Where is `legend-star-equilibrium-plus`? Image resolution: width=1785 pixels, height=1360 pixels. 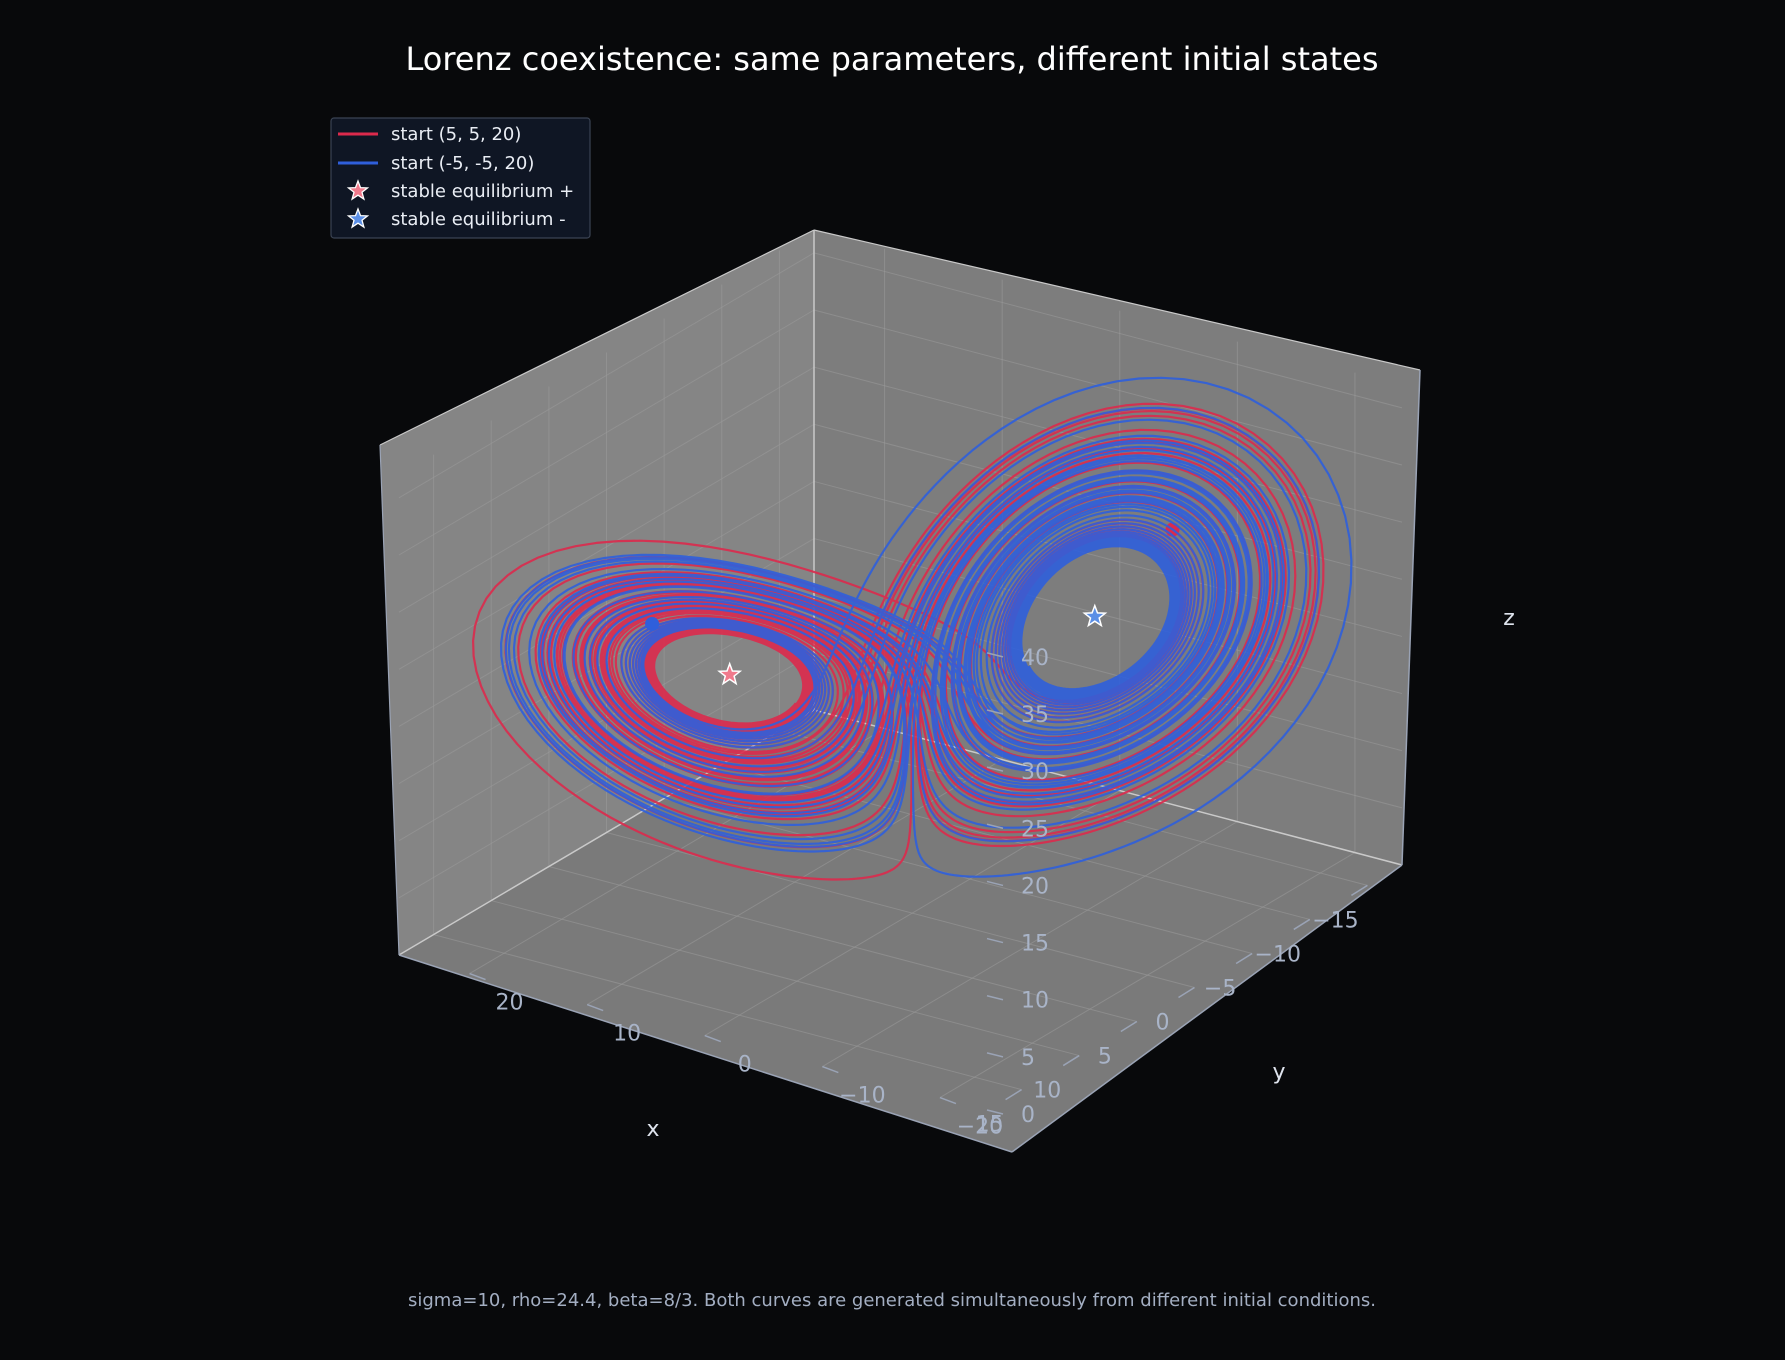 legend-star-equilibrium-plus is located at coordinates (358, 190).